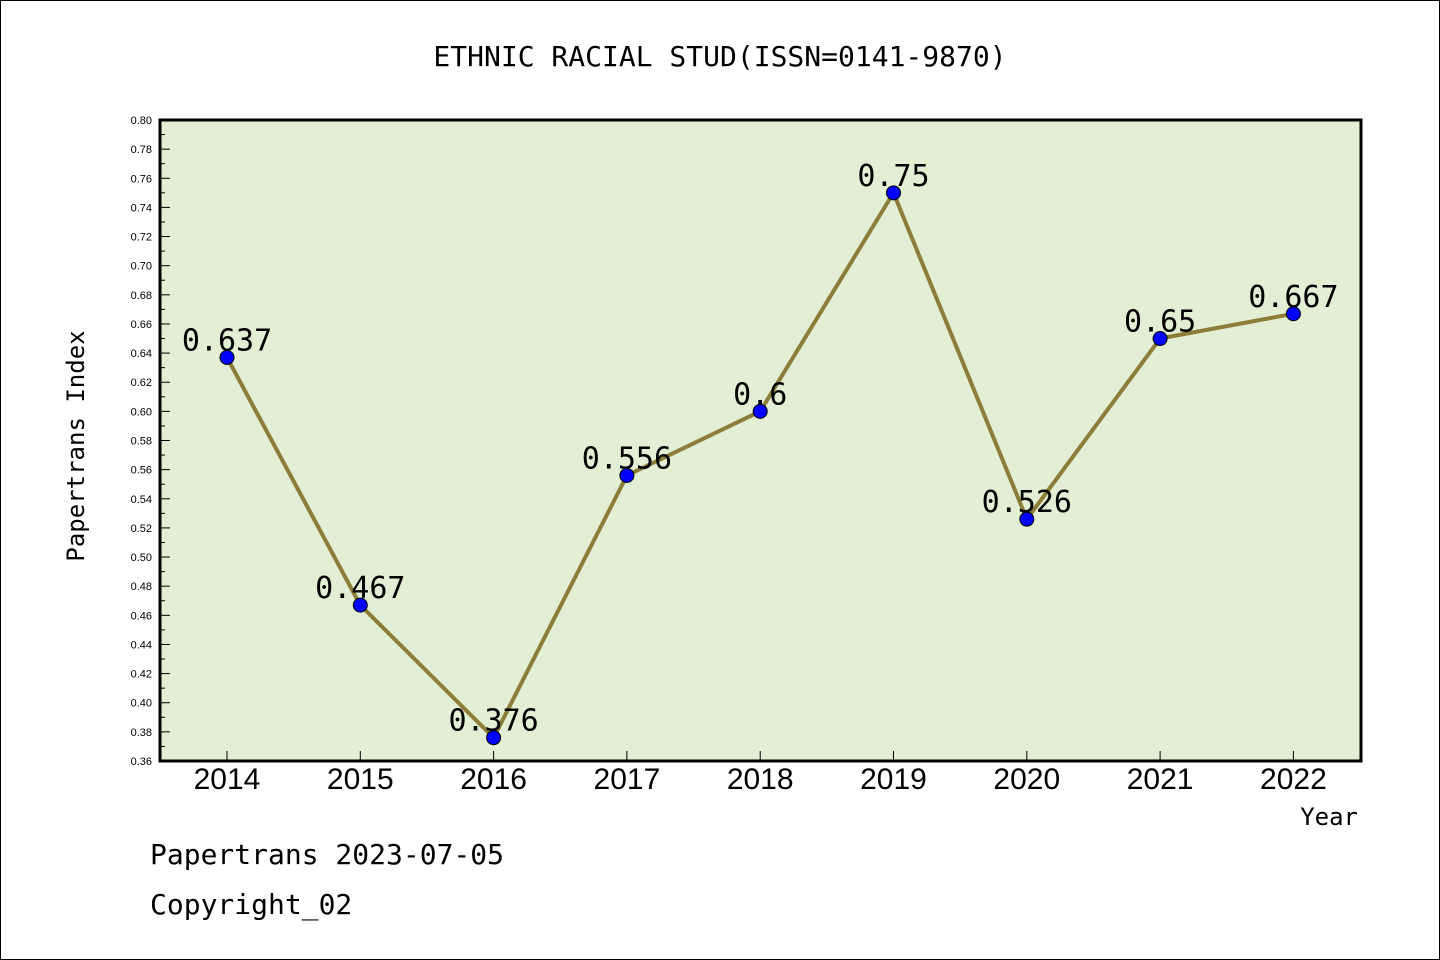 This screenshot has height=960, width=1440. Describe the element at coordinates (141, 587) in the screenshot. I see `y-tick-label: 0.48` at that location.